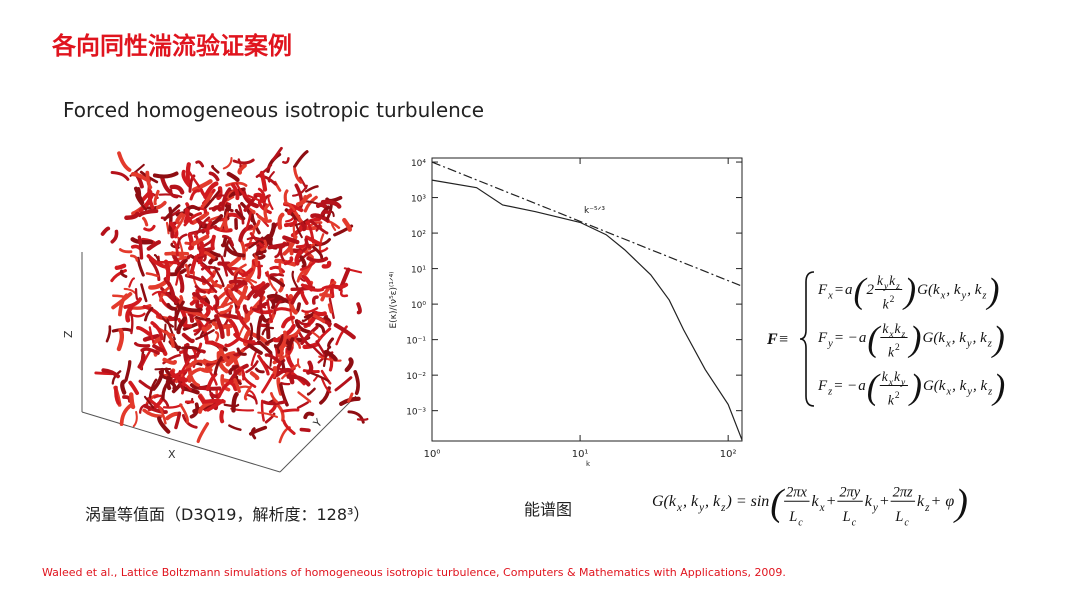 The image size is (1080, 608). What do you see at coordinates (846, 338) in the screenshot?
I see `math-text: = −` at bounding box center [846, 338].